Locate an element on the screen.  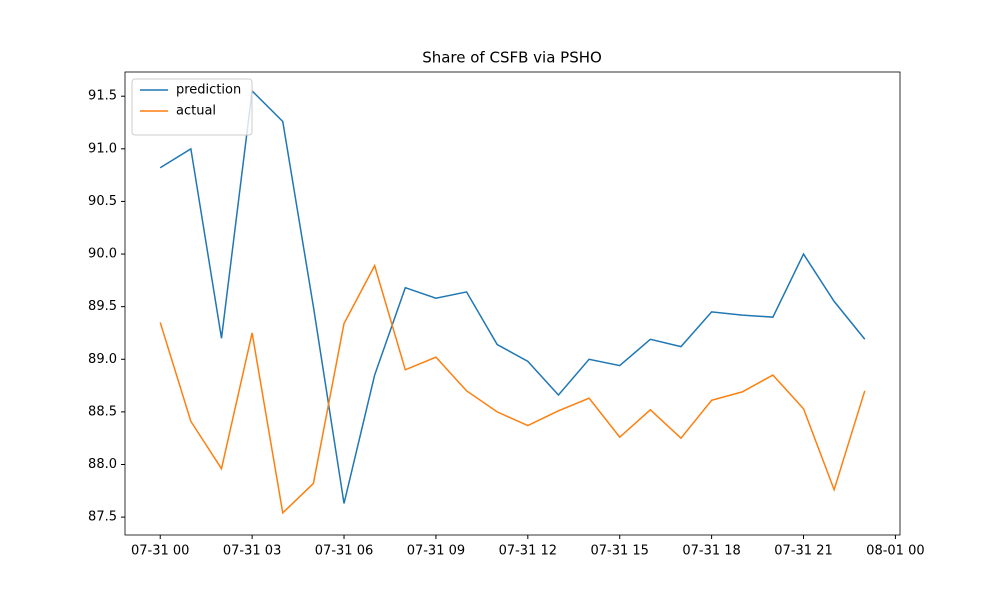
x-tick-label: 07-31 06 is located at coordinates (344, 551).